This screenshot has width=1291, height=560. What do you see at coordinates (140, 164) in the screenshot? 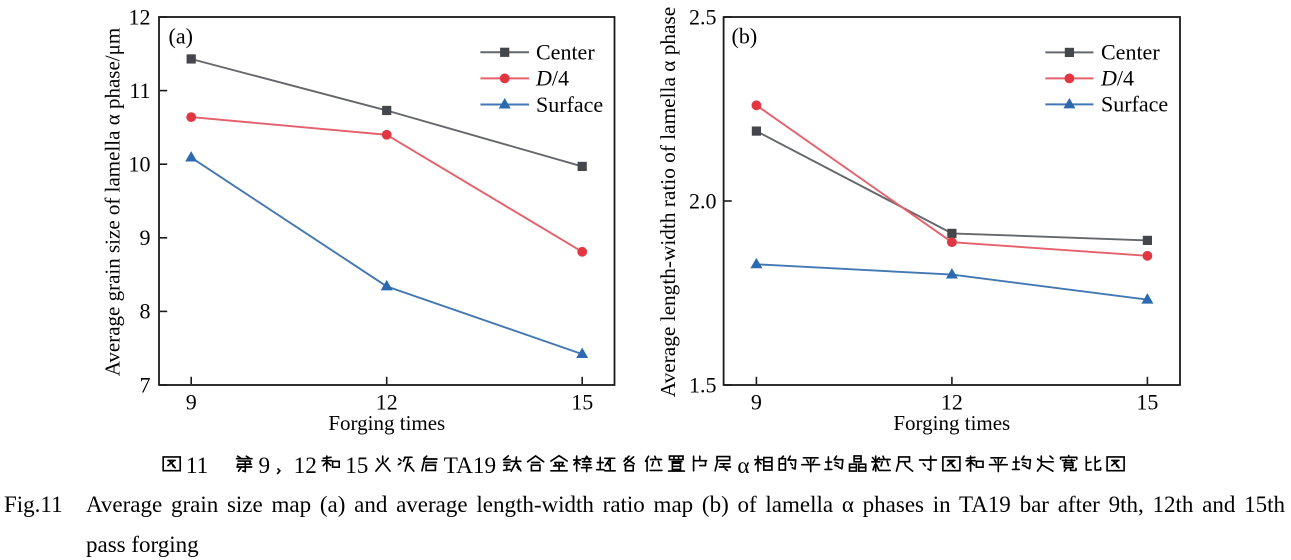
I see `svg-text: 10` at bounding box center [140, 164].